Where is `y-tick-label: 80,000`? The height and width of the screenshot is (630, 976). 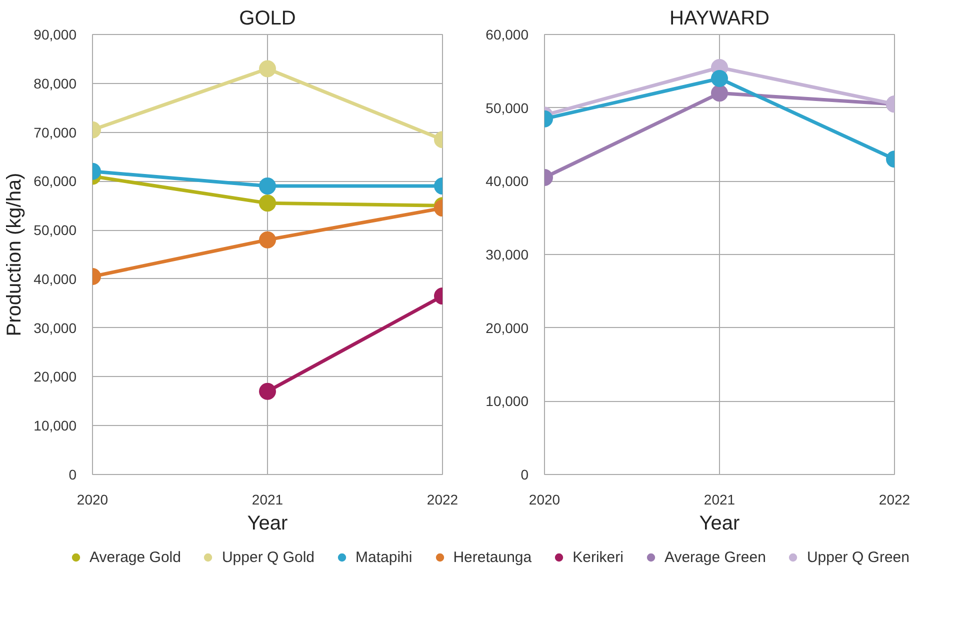
y-tick-label: 80,000 is located at coordinates (55, 83).